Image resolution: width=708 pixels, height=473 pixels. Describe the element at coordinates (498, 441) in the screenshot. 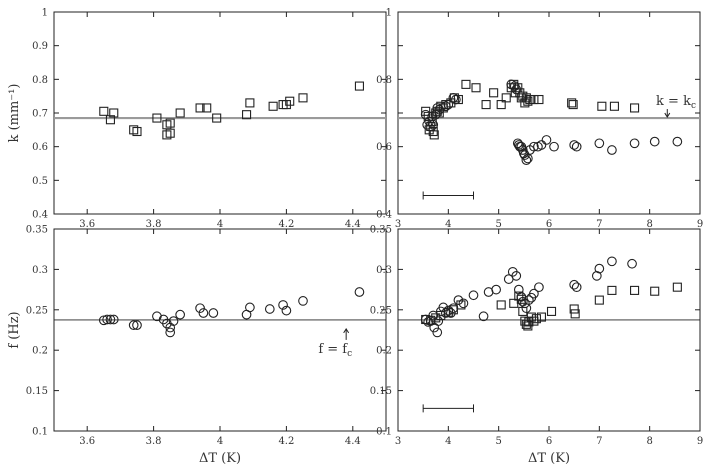

I see `x-tick-label: 5` at that location.